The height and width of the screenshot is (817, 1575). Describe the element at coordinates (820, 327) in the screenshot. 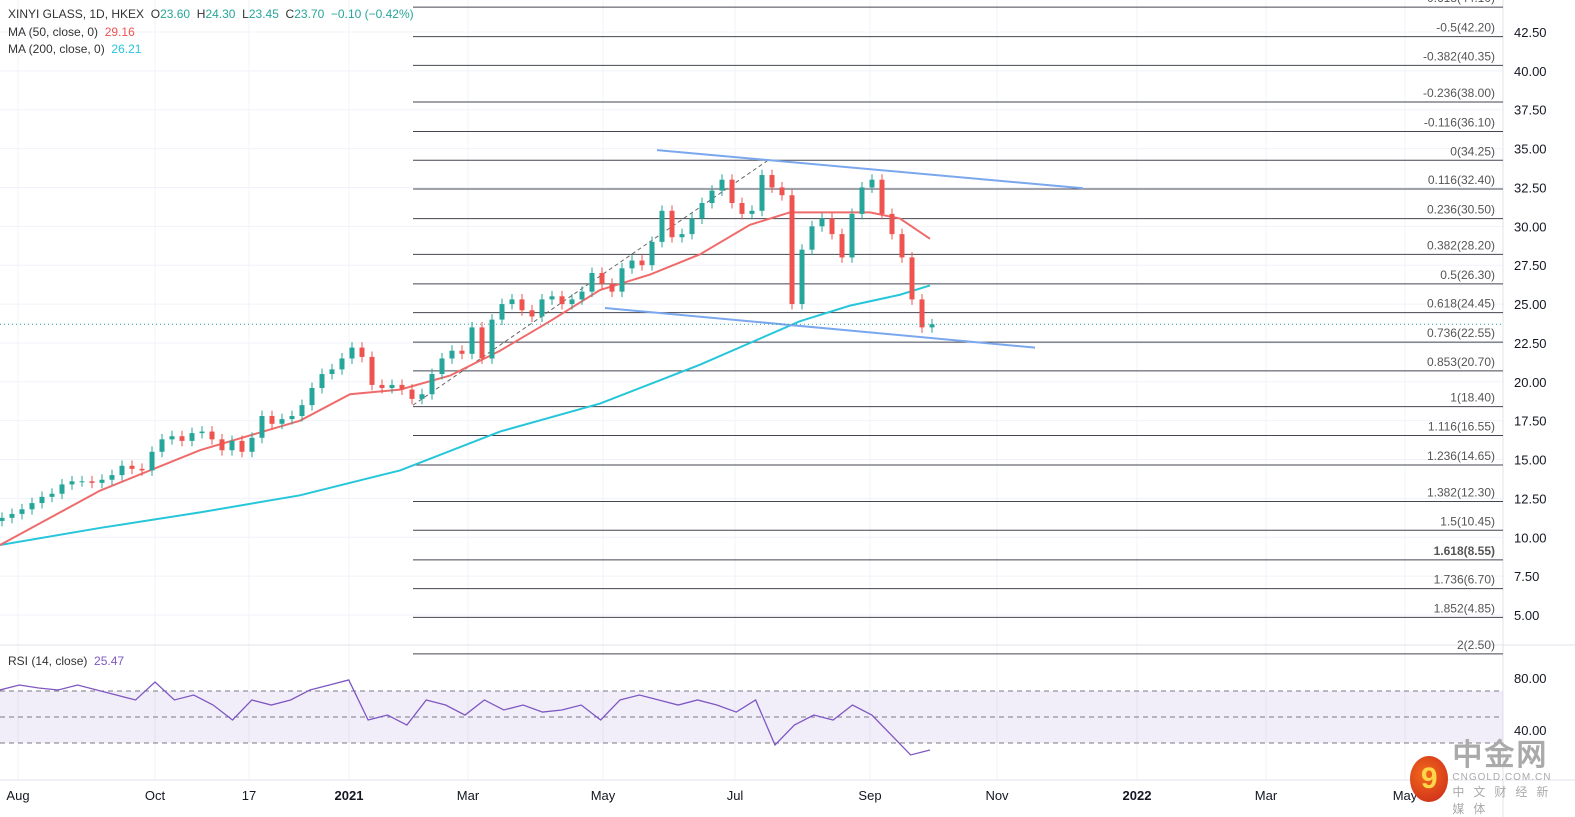

I see `lower-trendline` at that location.